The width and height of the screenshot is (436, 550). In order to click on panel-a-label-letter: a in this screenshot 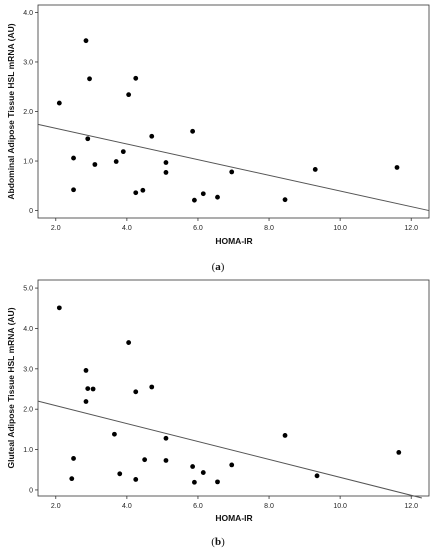, I will do `click(218, 267)`.